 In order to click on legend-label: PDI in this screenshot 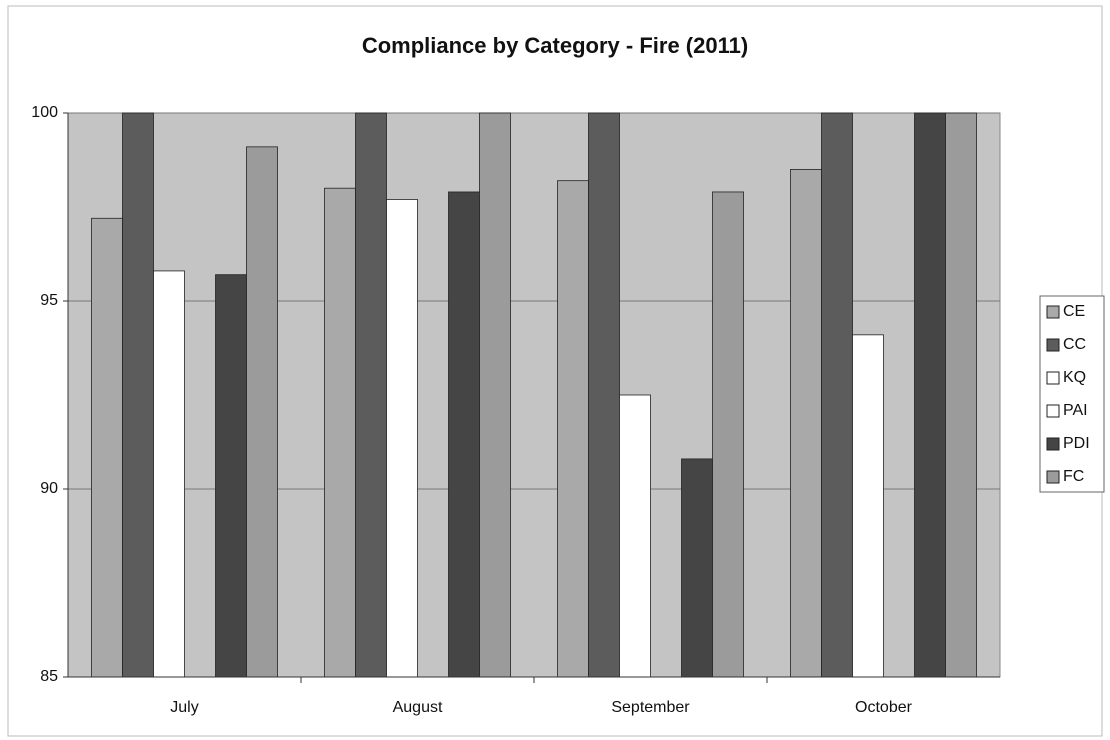, I will do `click(1076, 443)`.